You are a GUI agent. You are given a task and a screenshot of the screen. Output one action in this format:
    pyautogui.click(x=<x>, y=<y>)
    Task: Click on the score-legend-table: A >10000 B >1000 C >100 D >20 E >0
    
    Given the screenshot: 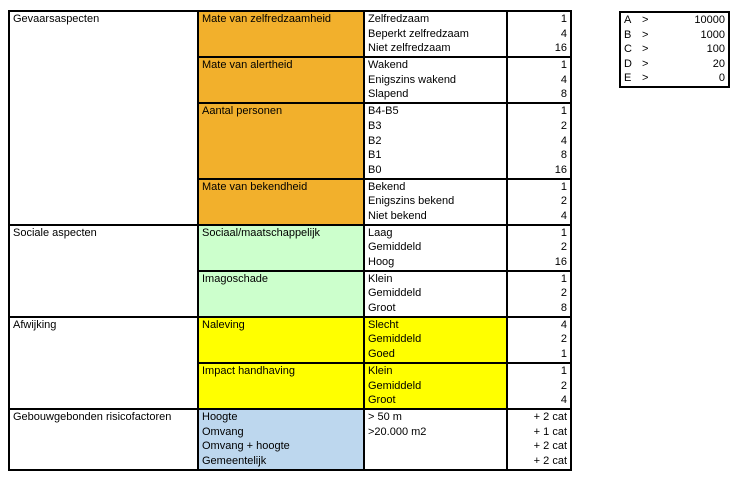 What is the action you would take?
    pyautogui.click(x=674, y=49)
    